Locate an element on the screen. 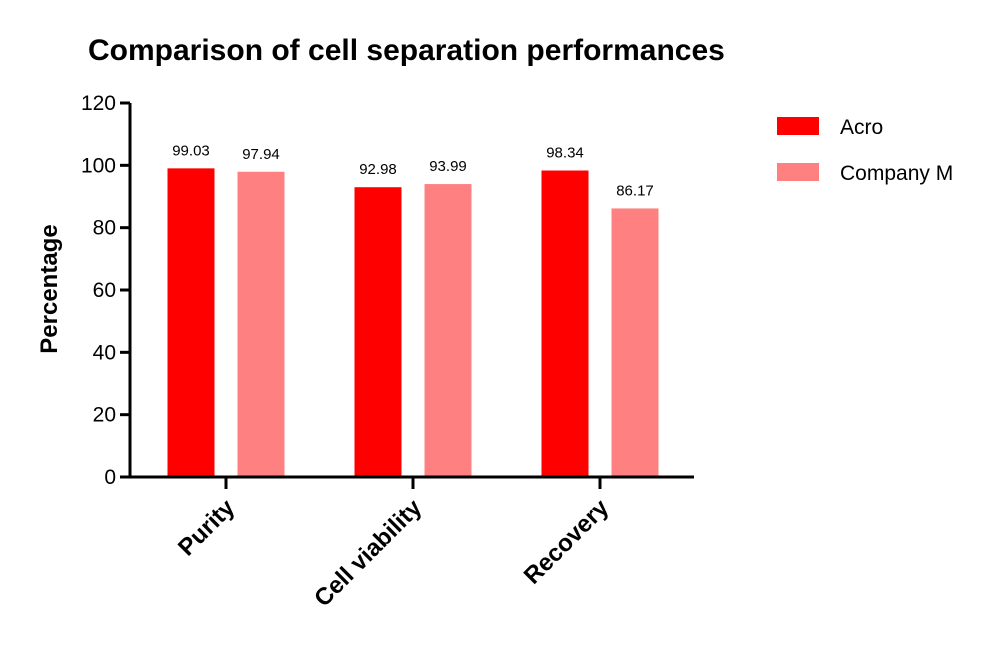  legend-label: Acro is located at coordinates (861, 127).